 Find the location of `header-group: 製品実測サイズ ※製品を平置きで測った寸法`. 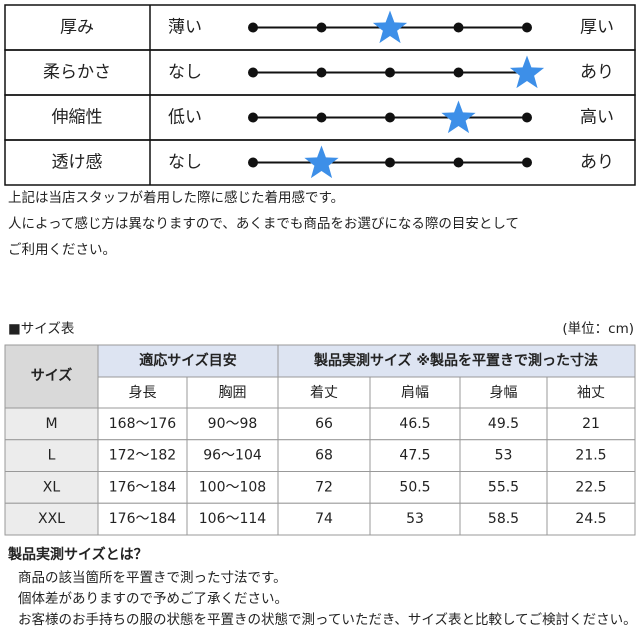

header-group: 製品実測サイズ ※製品を平置きで測った寸法 is located at coordinates (455, 360).